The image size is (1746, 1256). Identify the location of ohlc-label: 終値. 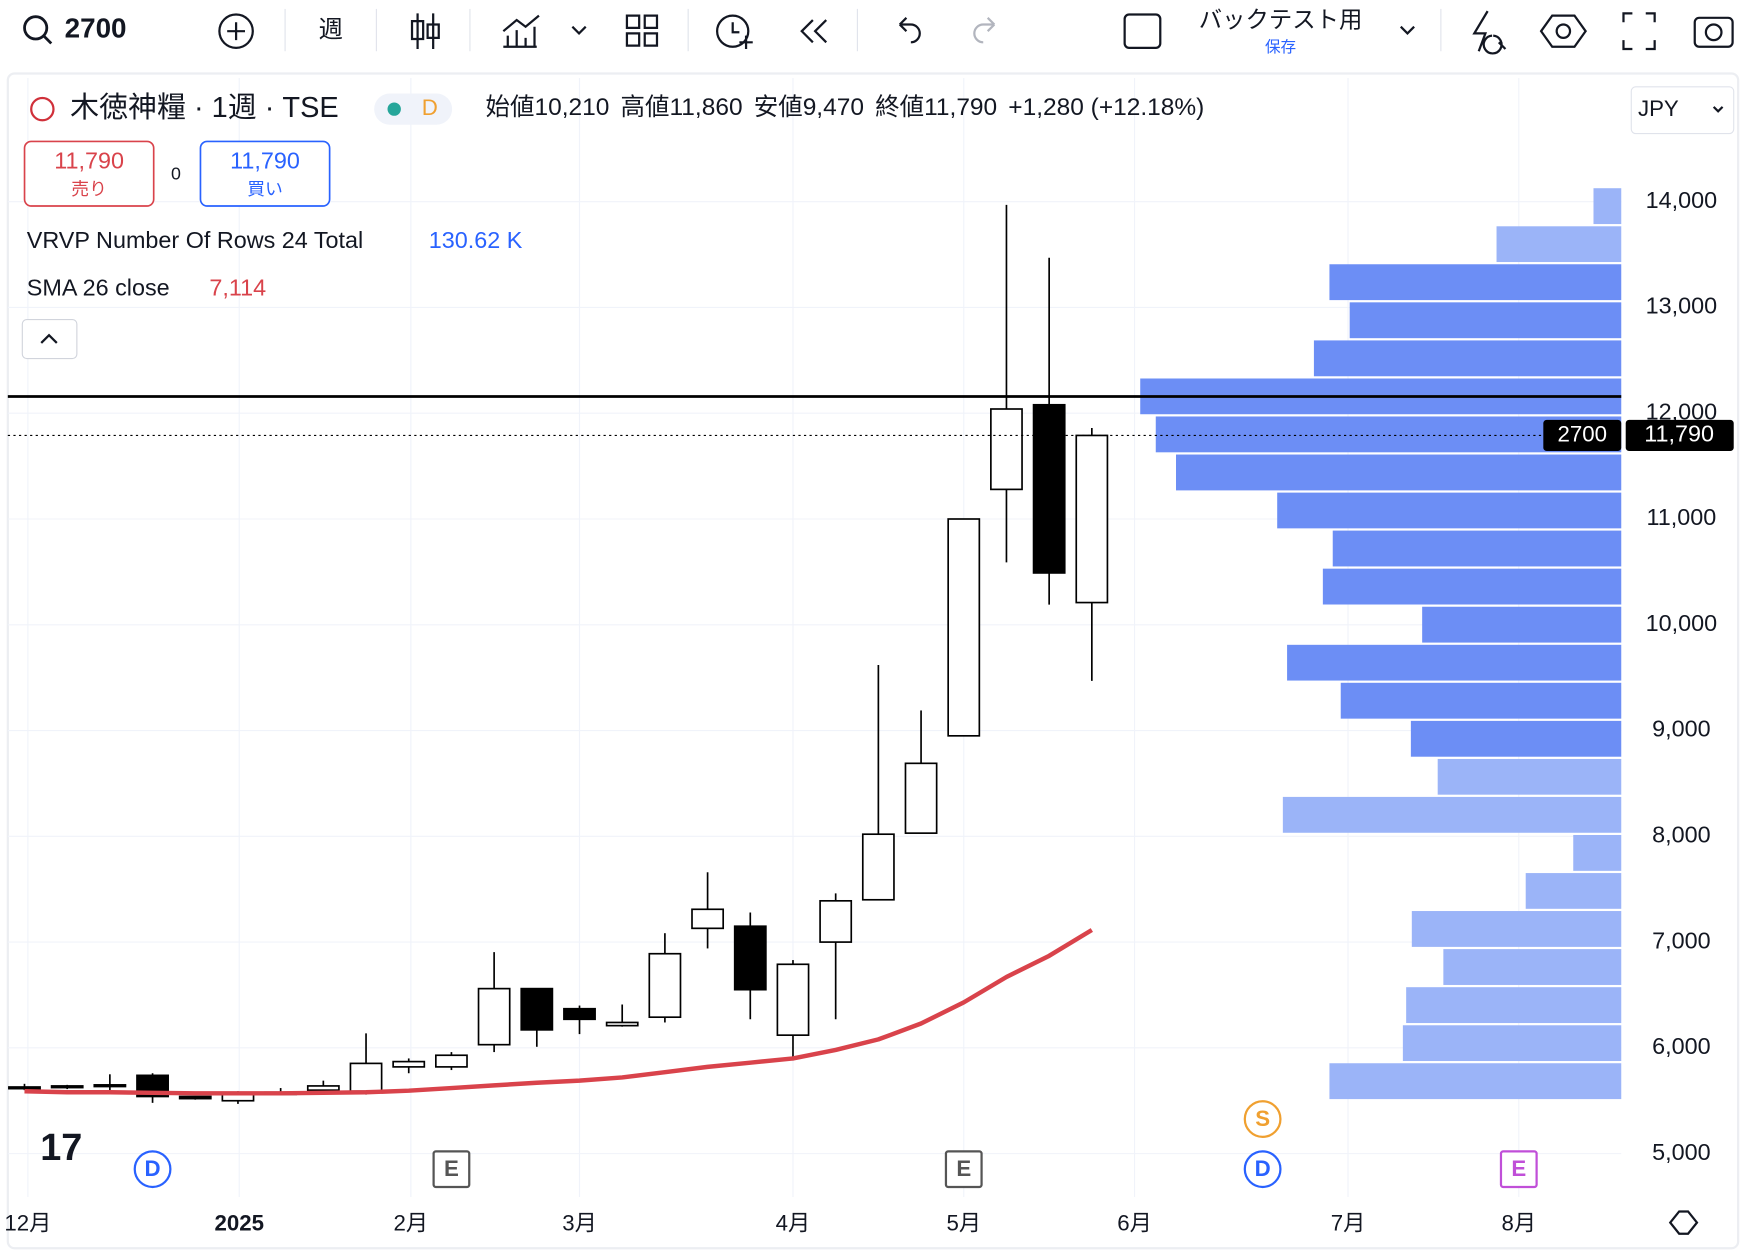
(899, 108).